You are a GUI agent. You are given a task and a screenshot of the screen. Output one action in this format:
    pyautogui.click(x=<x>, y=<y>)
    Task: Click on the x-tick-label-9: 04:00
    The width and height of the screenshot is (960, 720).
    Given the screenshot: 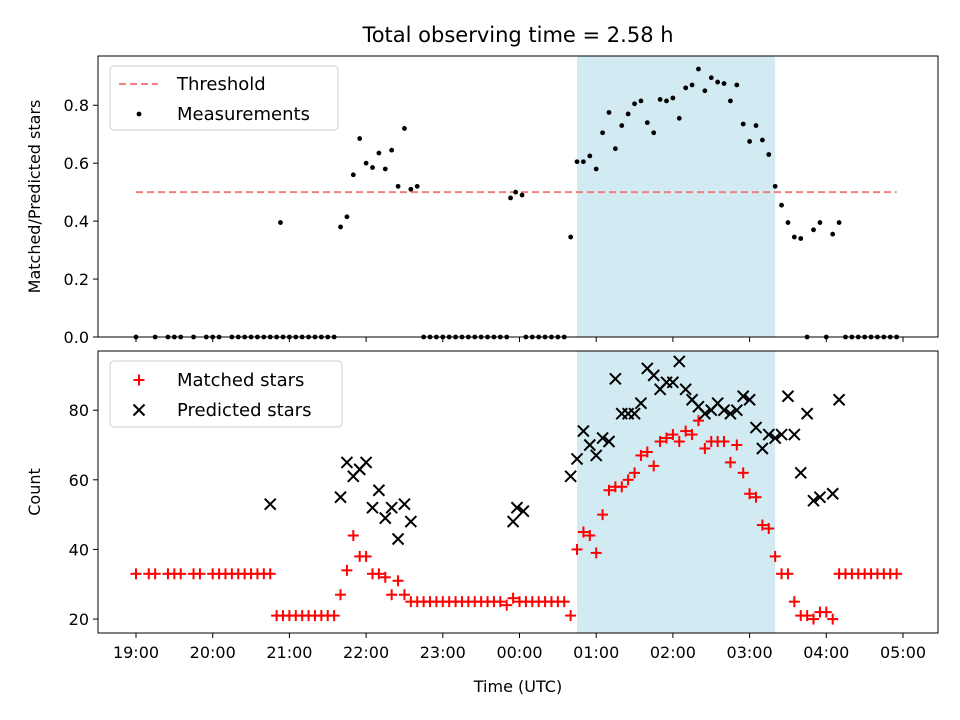 What is the action you would take?
    pyautogui.click(x=826, y=652)
    